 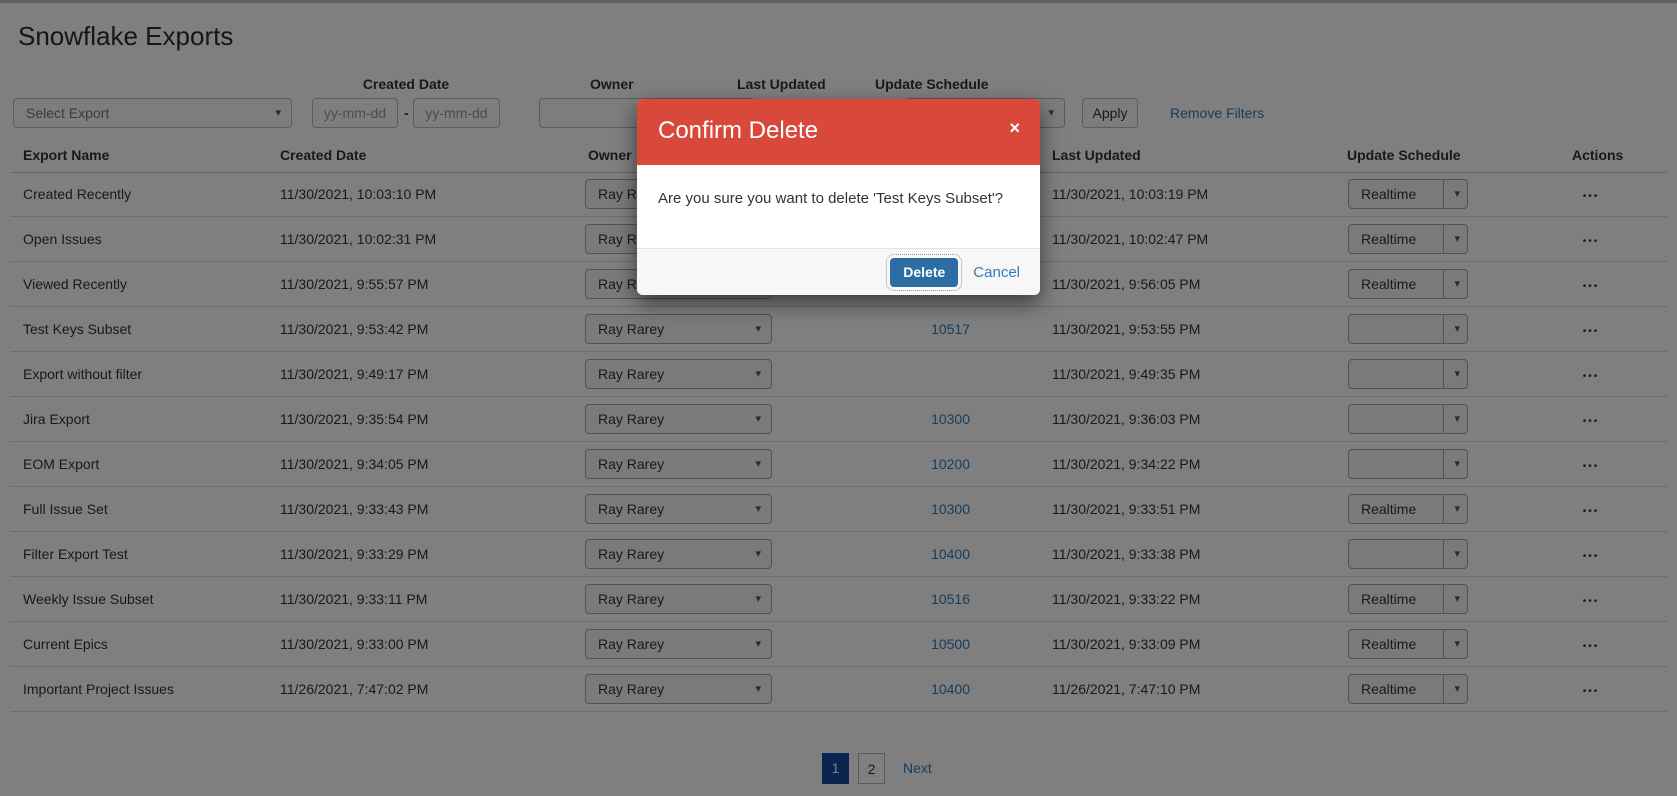 What do you see at coordinates (996, 272) in the screenshot?
I see `cancel-button: Cancel` at bounding box center [996, 272].